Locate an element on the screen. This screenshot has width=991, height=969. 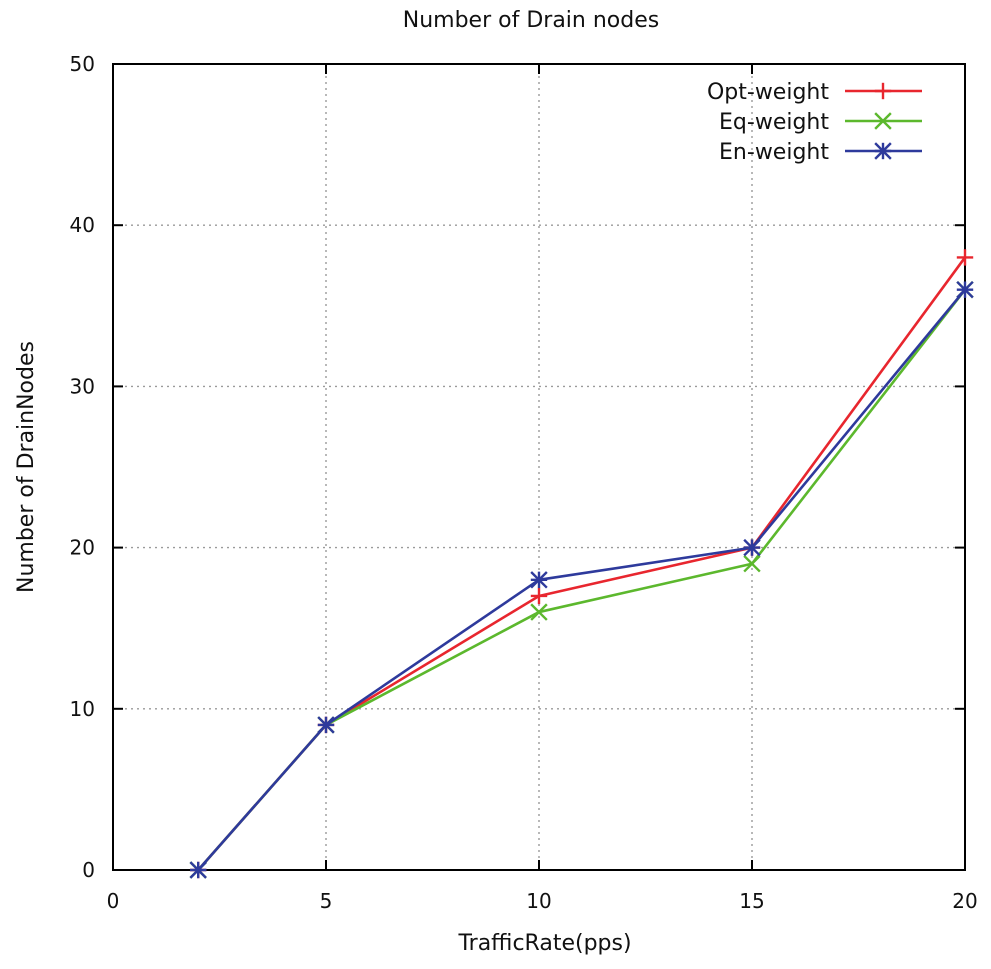
legend-label: Opt-weight is located at coordinates (768, 92).